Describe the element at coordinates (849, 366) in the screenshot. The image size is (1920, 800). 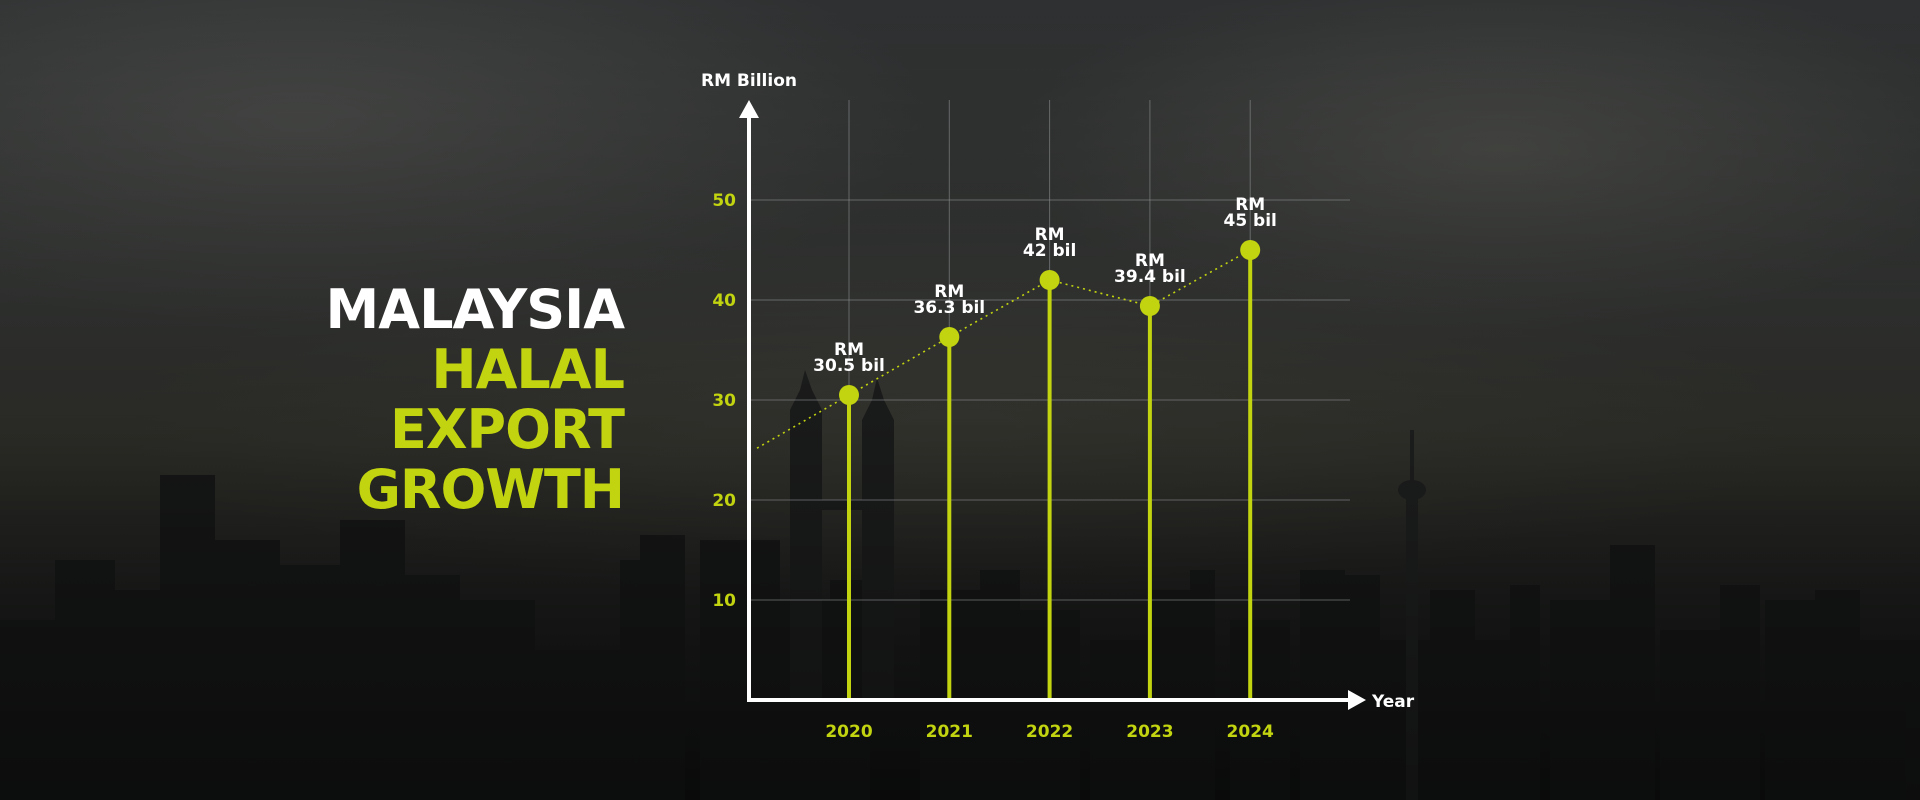
I see `data-label-value: 30.5 bil` at that location.